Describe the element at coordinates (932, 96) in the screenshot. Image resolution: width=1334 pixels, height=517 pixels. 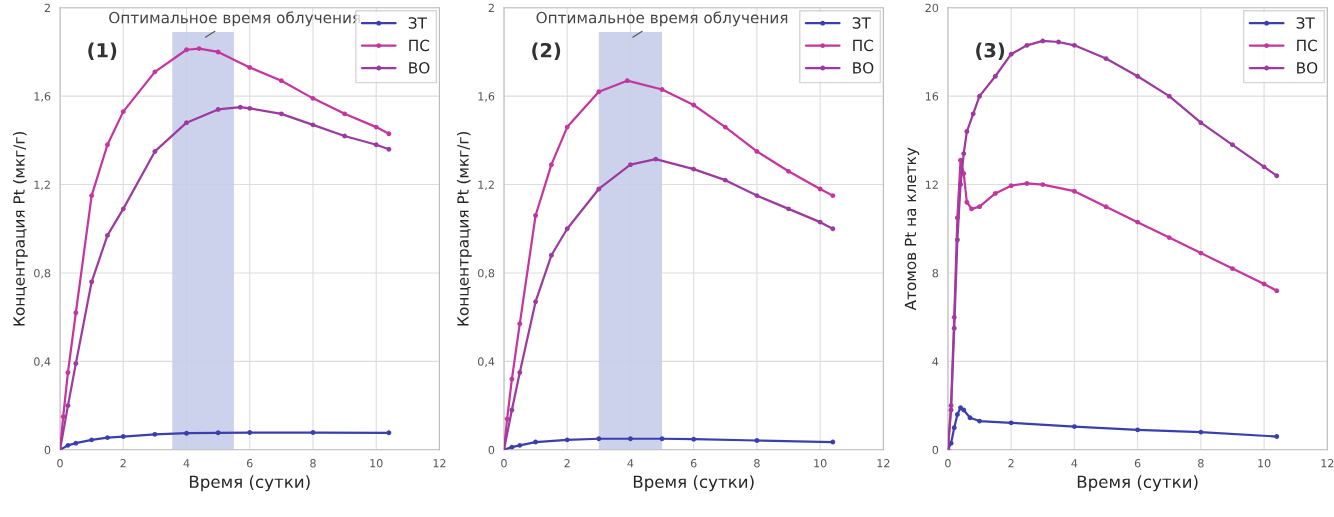
I see `y-tick-label: 16` at that location.